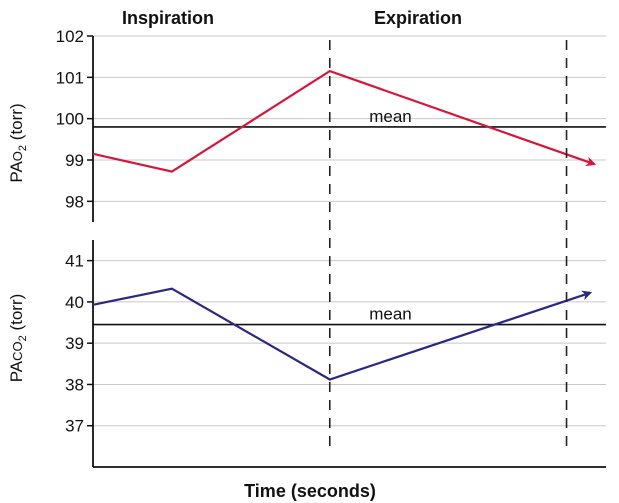 This screenshot has height=503, width=619. What do you see at coordinates (74, 201) in the screenshot?
I see `y-tick-label: 98` at bounding box center [74, 201].